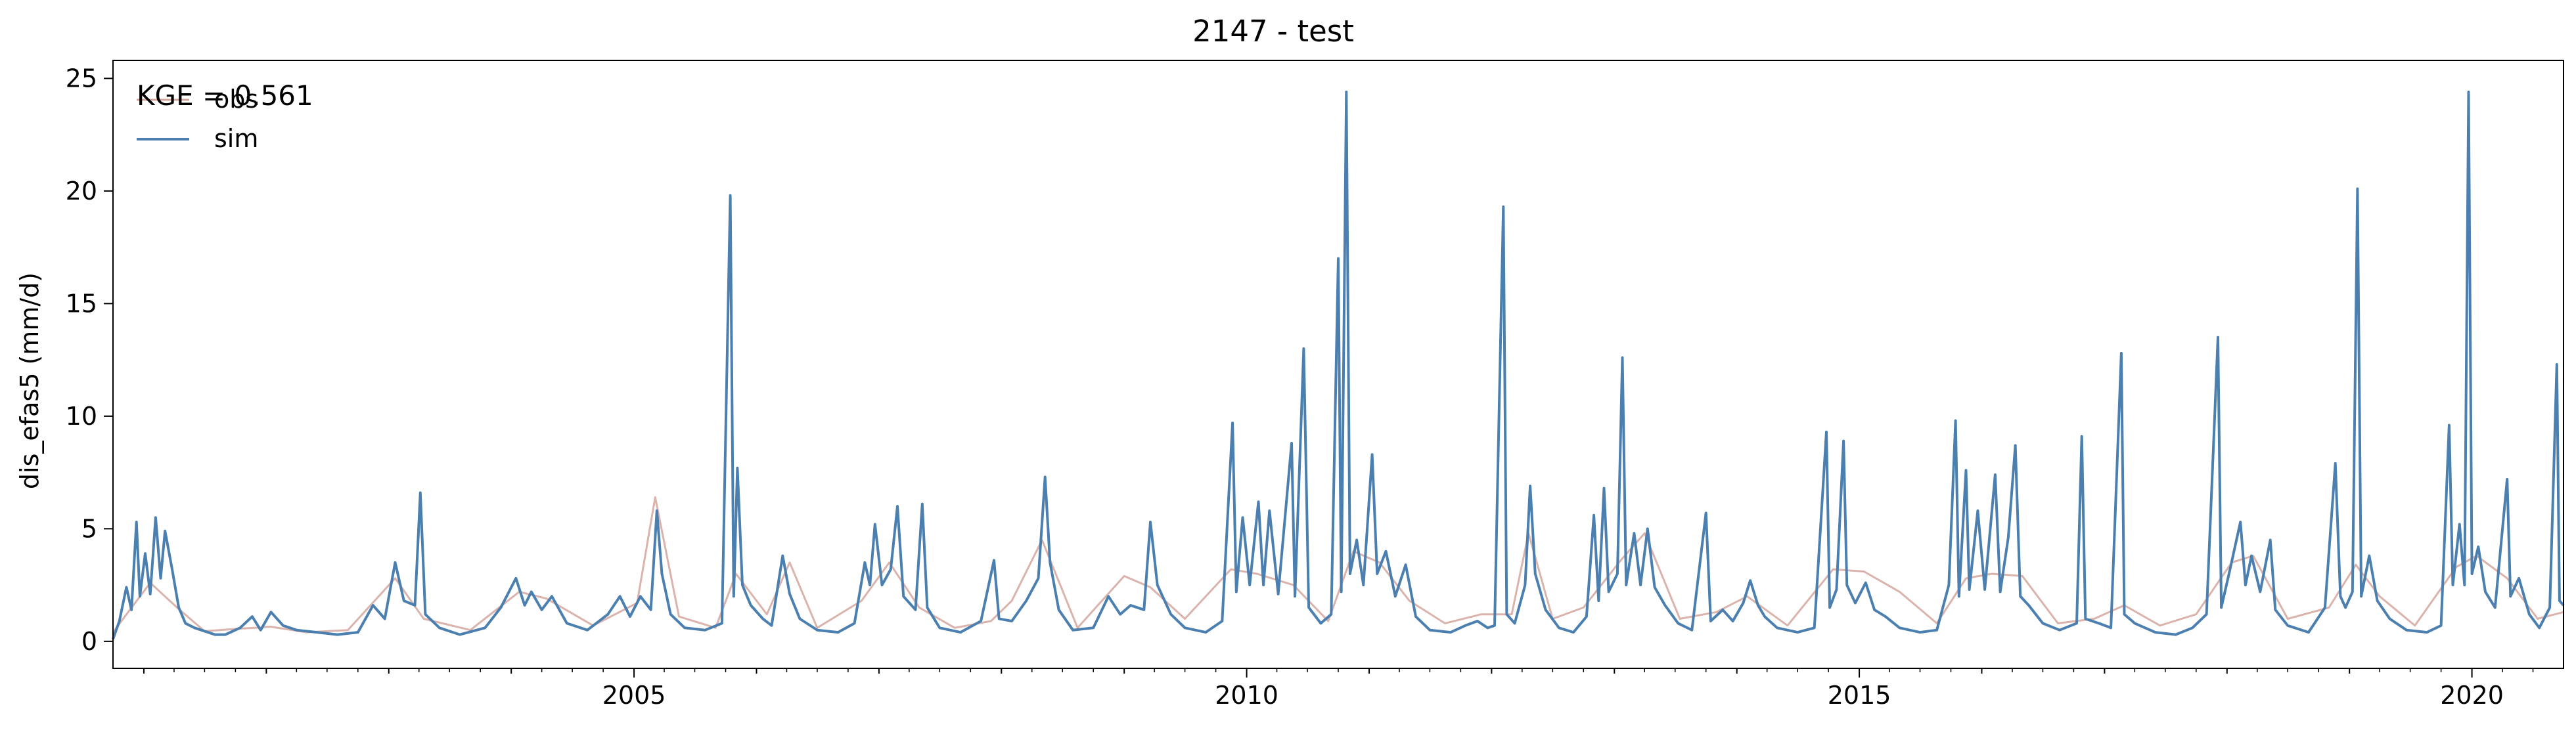 This screenshot has height=734, width=2576. What do you see at coordinates (81, 416) in the screenshot?
I see `y-tick-label: 10` at bounding box center [81, 416].